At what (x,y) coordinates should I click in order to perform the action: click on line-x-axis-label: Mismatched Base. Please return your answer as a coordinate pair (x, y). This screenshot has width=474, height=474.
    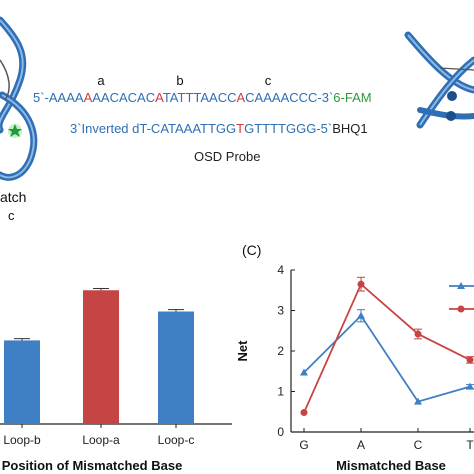
    Looking at the image, I should click on (391, 465).